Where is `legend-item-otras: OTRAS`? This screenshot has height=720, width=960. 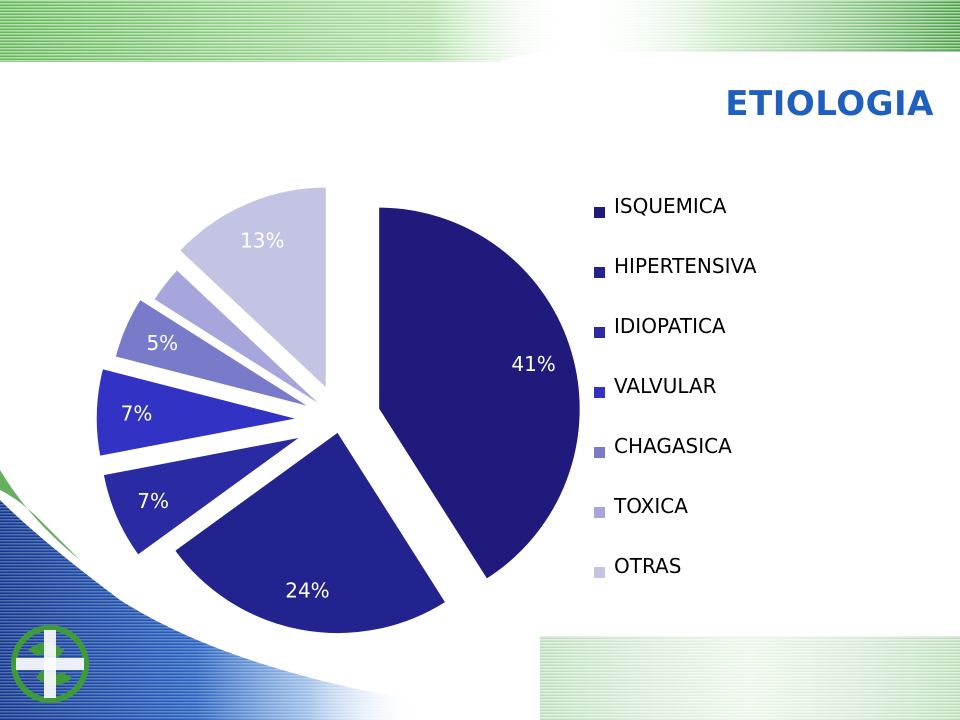
legend-item-otras: OTRAS is located at coordinates (744, 572).